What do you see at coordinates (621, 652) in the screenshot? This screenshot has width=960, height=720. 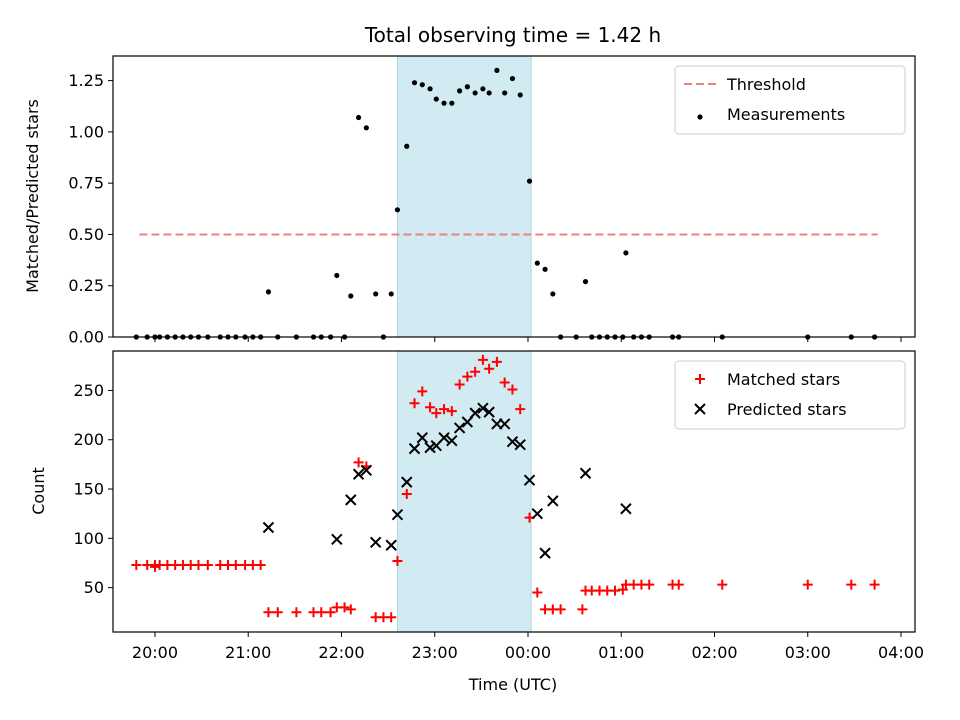 I see `x-tick-label: 01:00` at bounding box center [621, 652].